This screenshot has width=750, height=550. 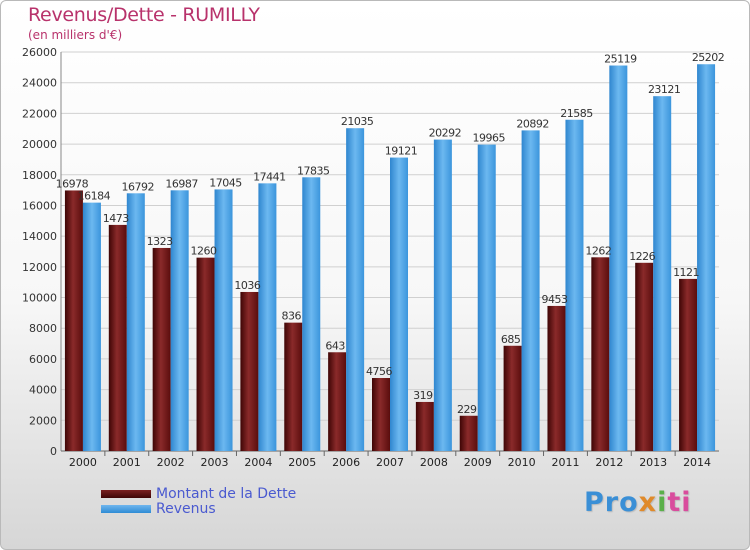 I want to click on x-tick-label: 2004, so click(x=258, y=462).